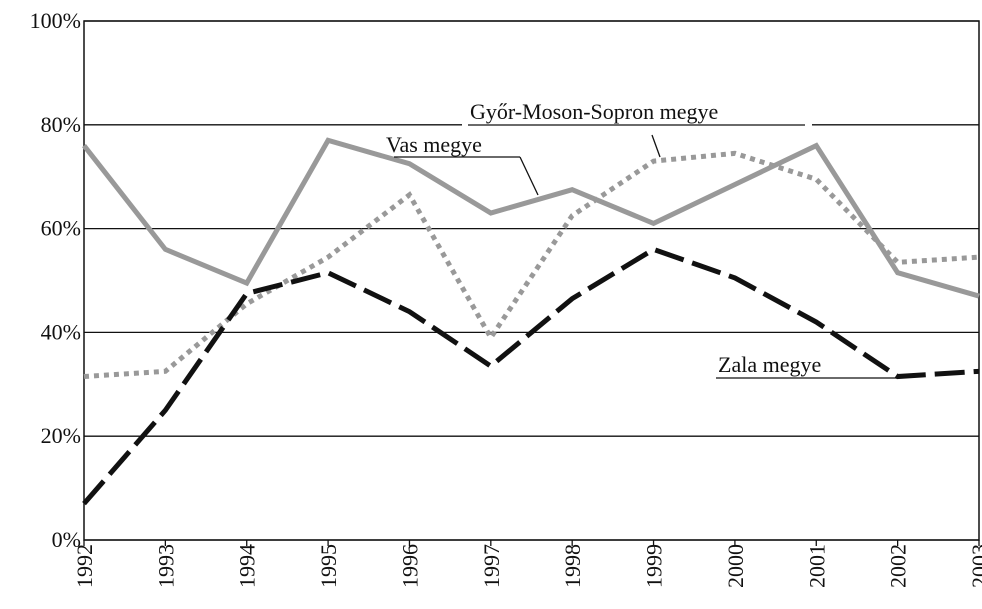 This screenshot has height=609, width=982. I want to click on series-label: Vas megye, so click(434, 144).